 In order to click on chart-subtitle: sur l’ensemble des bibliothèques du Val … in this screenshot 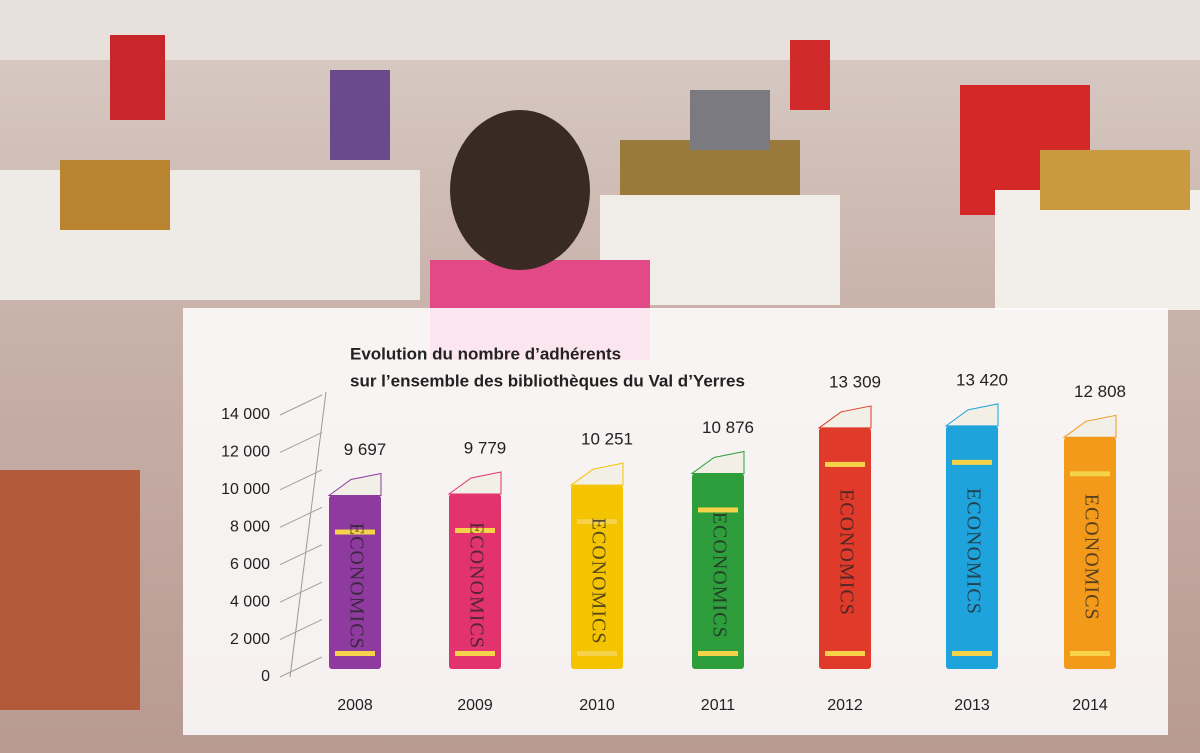, I will do `click(547, 380)`.